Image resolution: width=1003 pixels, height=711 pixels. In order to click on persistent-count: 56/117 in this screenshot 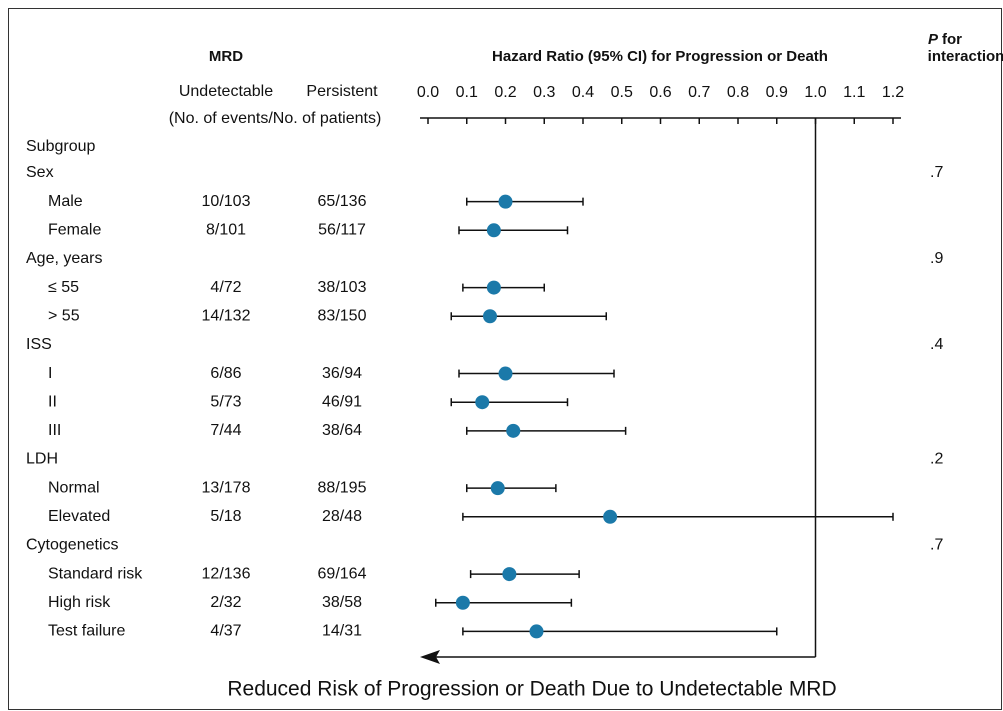, I will do `click(342, 230)`.